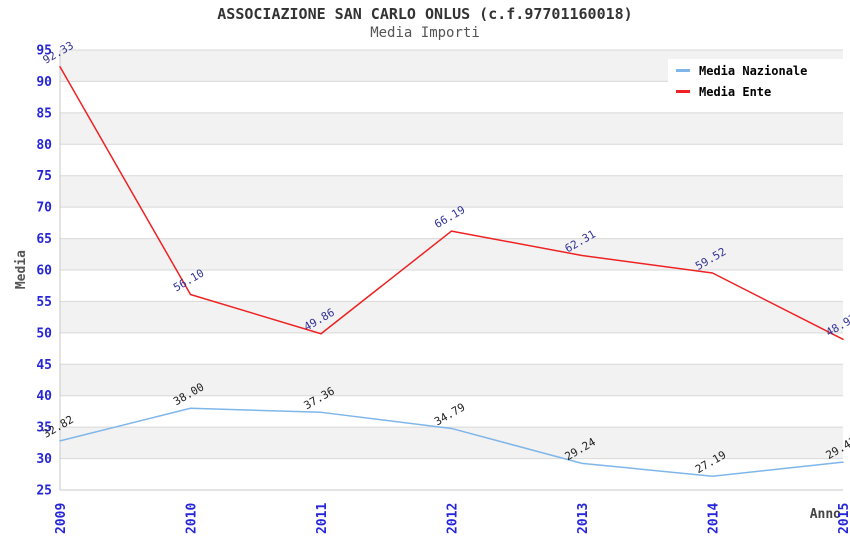  I want to click on legend: Media Nazionale Media Ente, so click(758, 81).